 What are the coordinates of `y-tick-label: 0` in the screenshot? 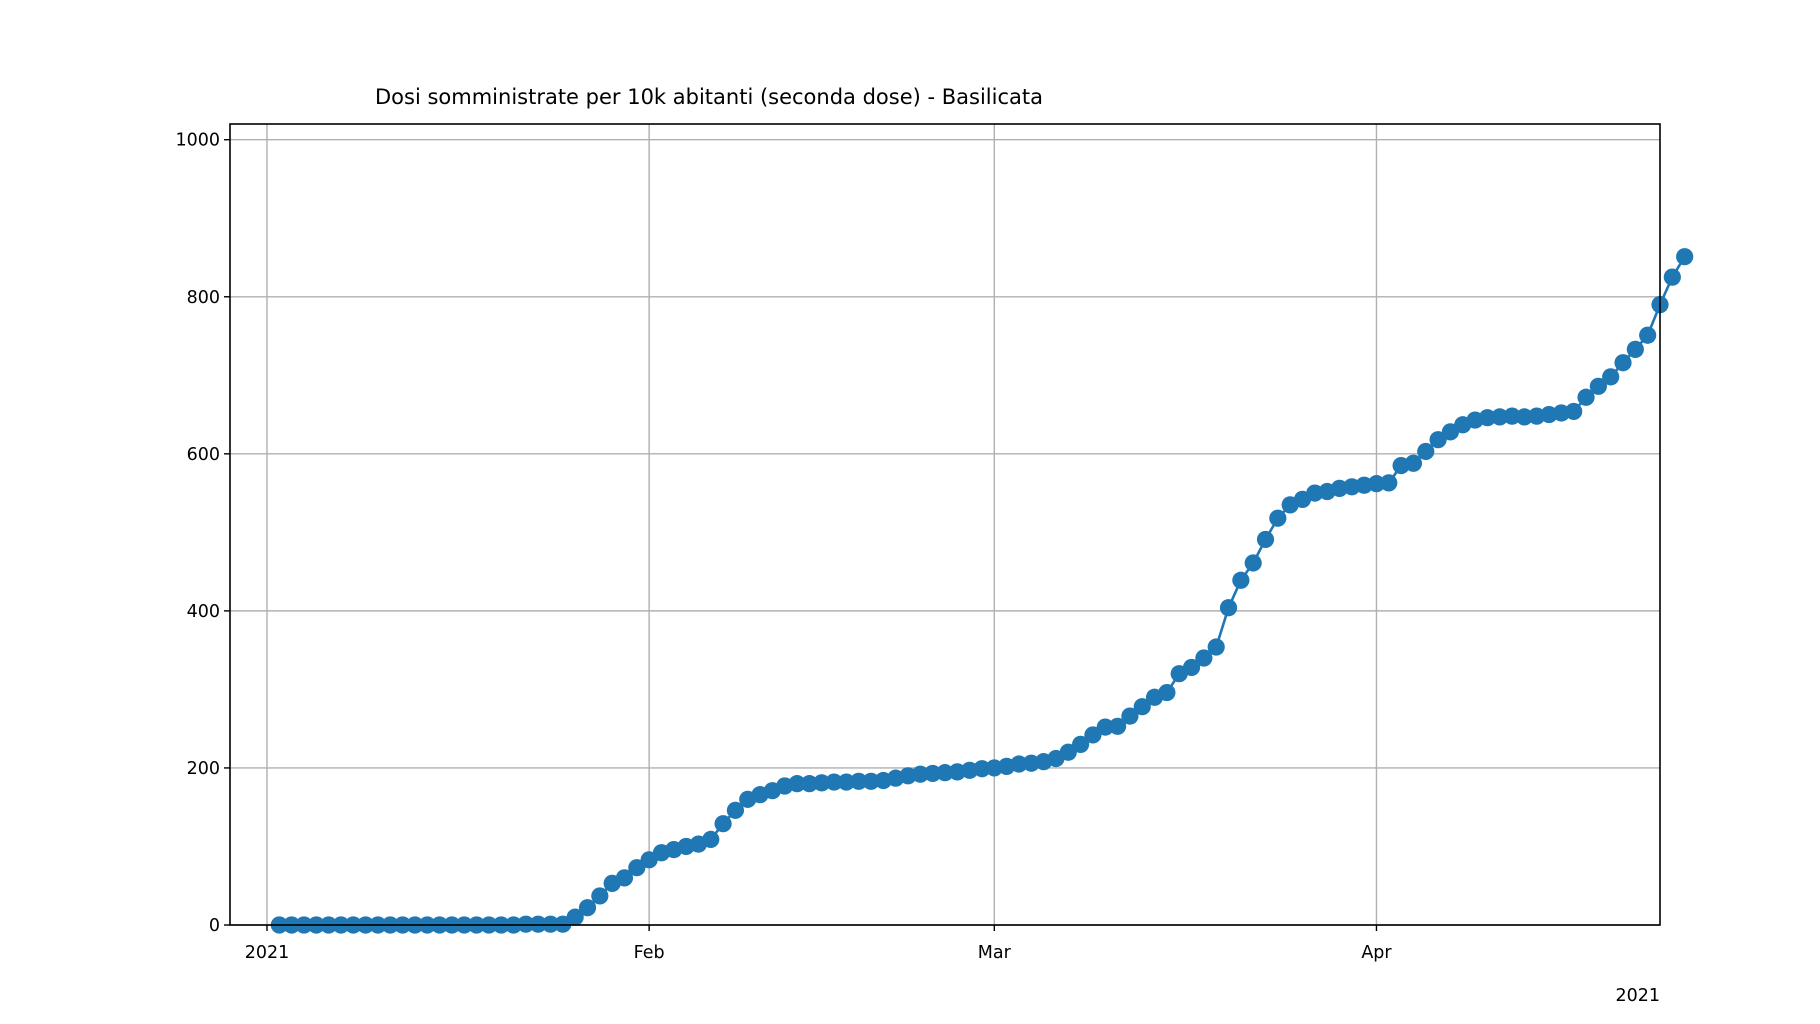 It's located at (214, 926).